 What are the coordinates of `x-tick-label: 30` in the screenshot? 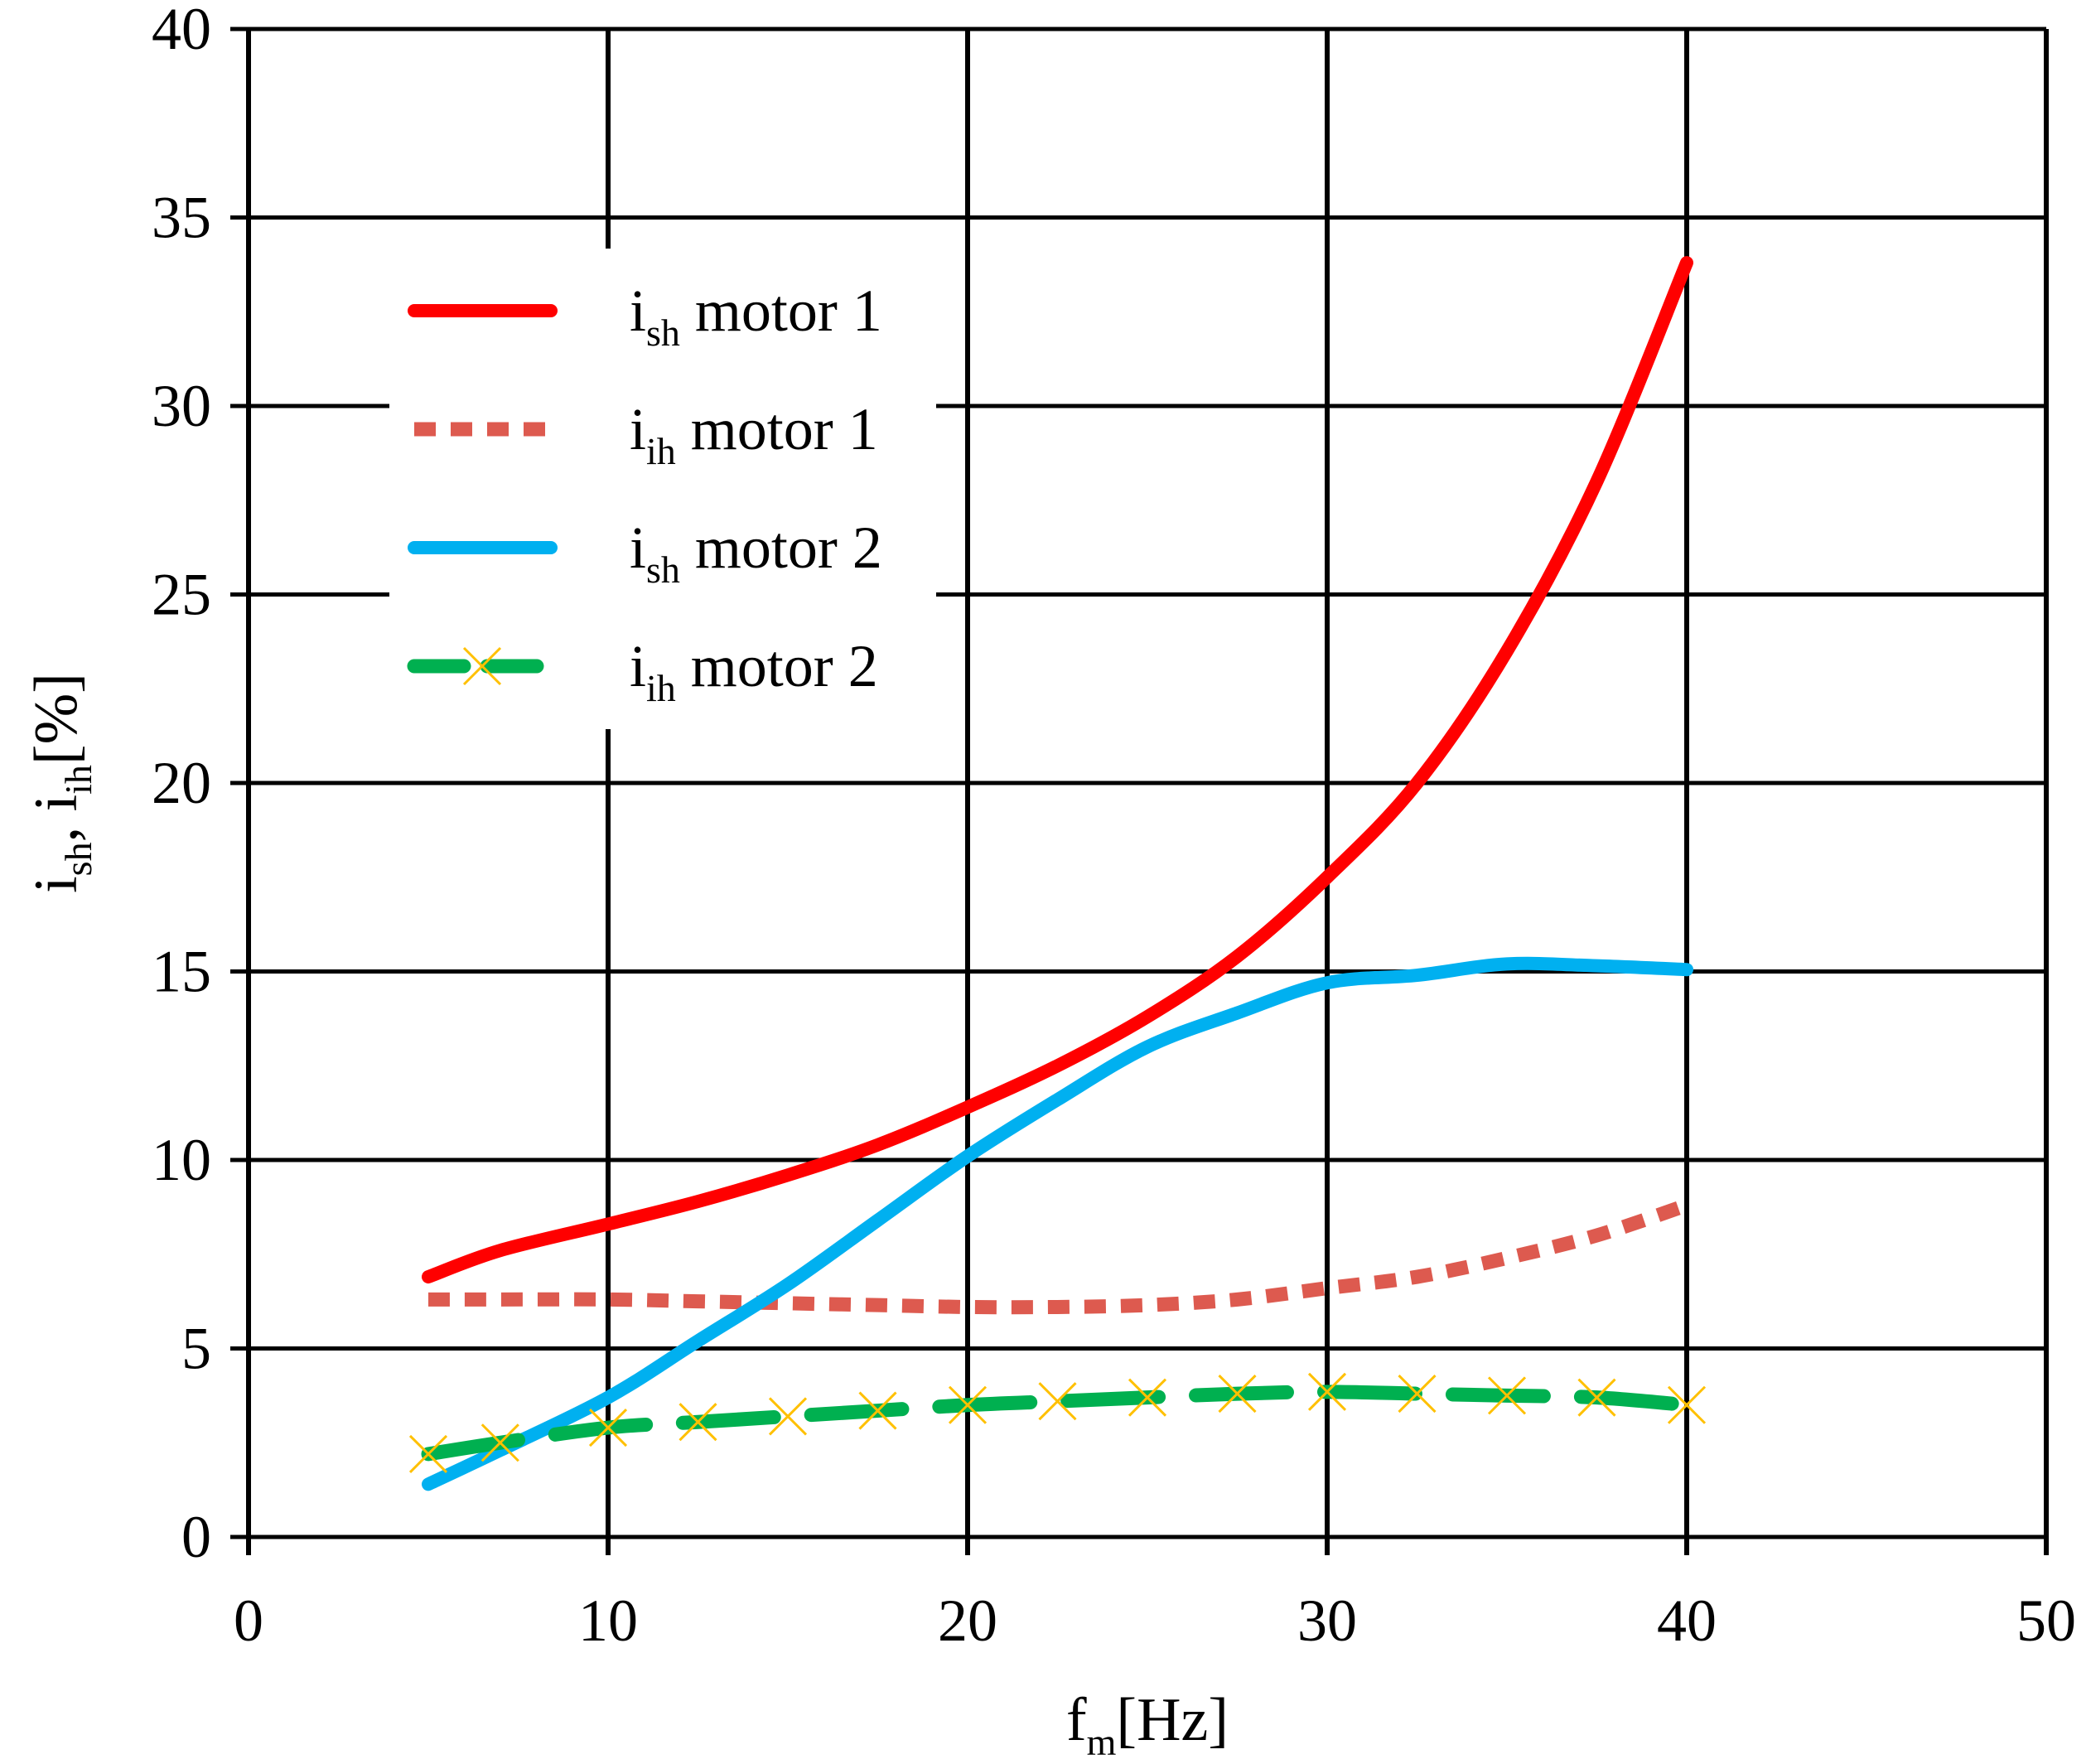 It's located at (1327, 1621).